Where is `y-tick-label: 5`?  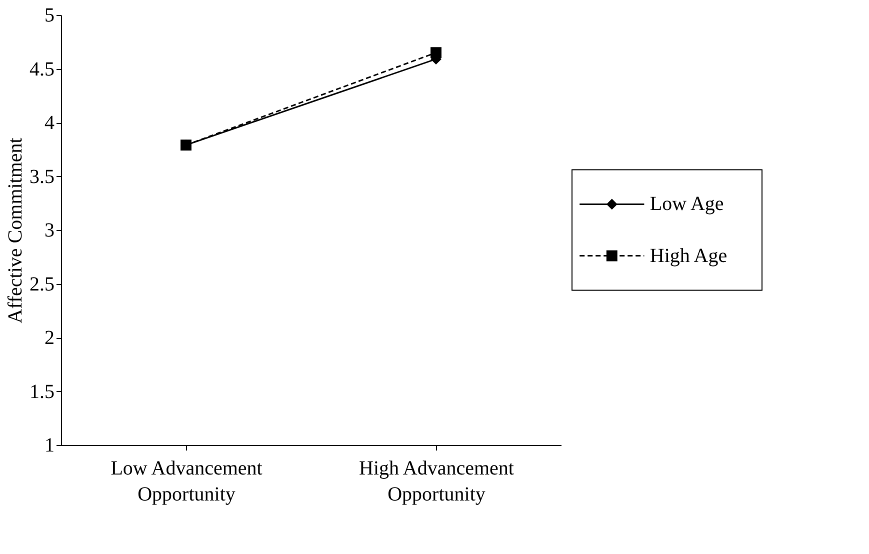 y-tick-label: 5 is located at coordinates (49, 15).